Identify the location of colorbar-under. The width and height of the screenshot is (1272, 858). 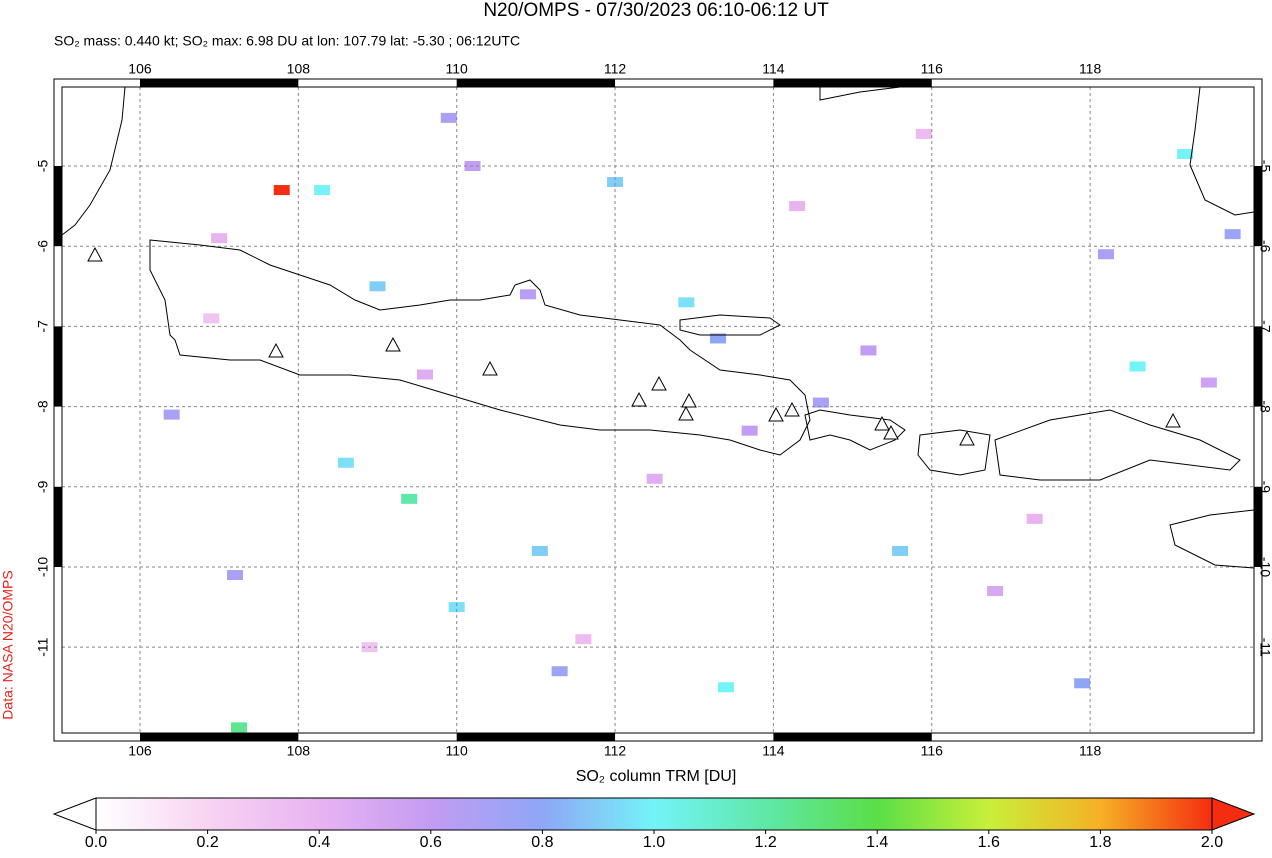
(74, 814).